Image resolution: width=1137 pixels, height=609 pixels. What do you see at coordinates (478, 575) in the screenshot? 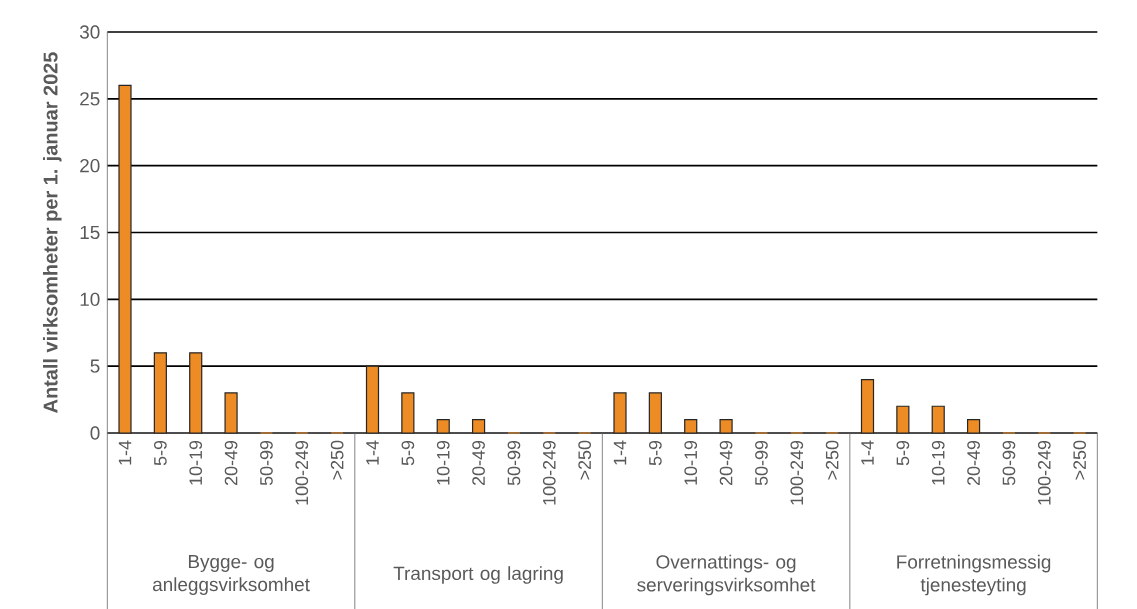
I see `text: Transport og lagring` at bounding box center [478, 575].